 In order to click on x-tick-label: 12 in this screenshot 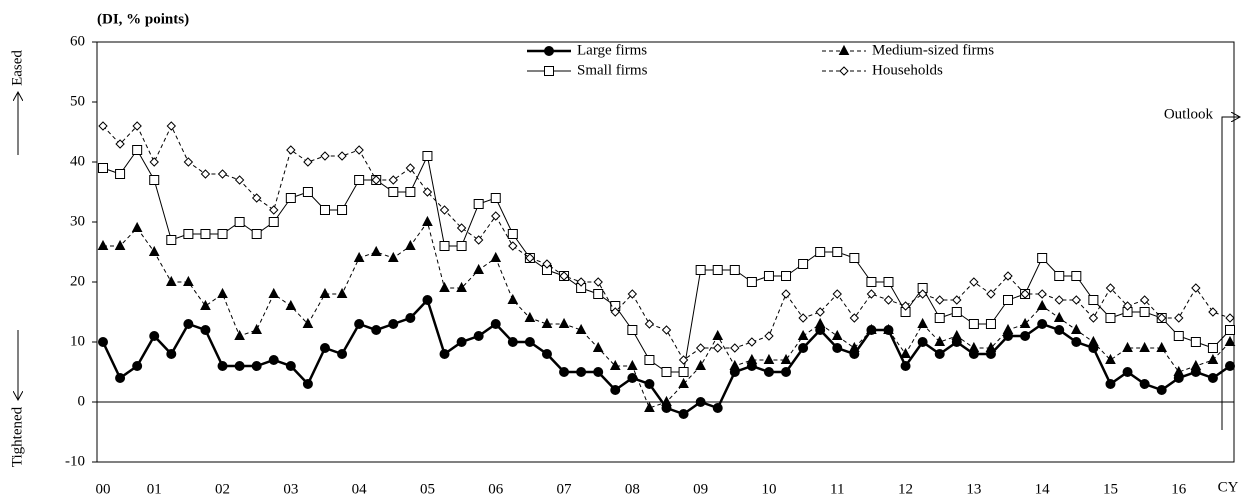, I will do `click(905, 489)`.